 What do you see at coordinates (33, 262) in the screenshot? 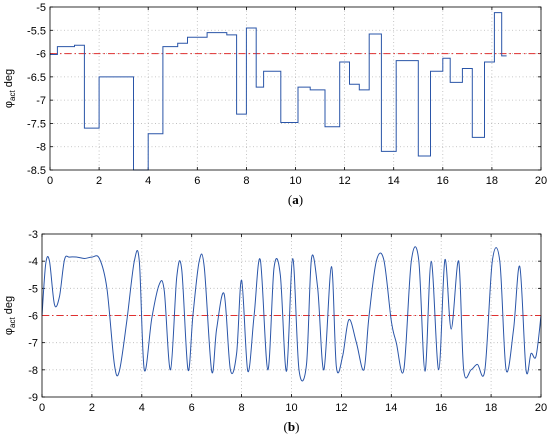
I see `y-tick-label: -4` at bounding box center [33, 262].